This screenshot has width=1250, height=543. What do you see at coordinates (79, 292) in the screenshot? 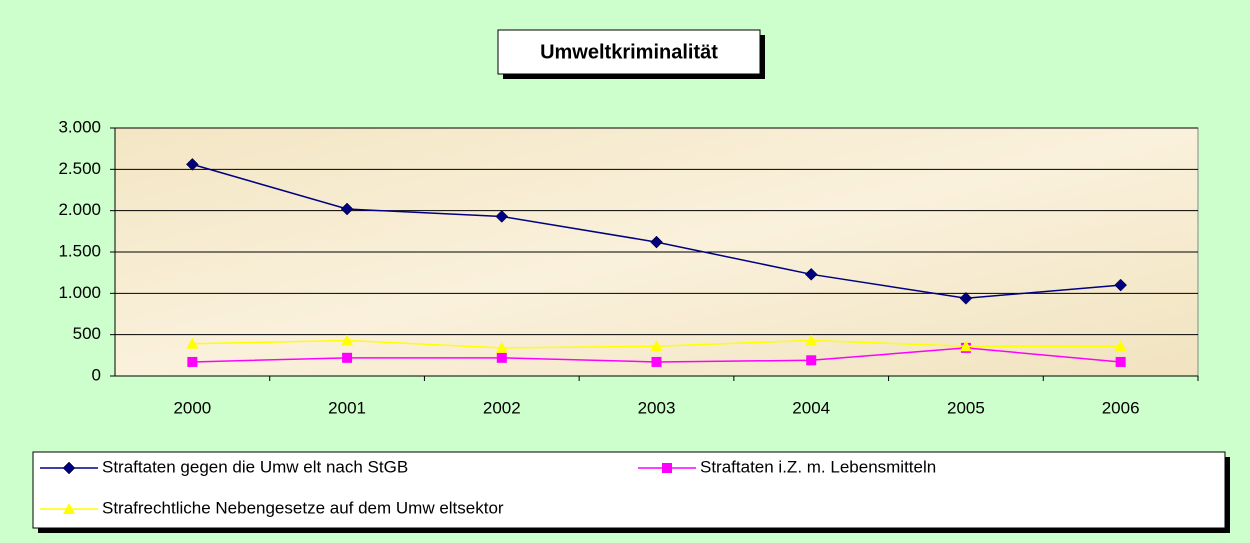
I see `y-tick-label: 1.000` at bounding box center [79, 292].